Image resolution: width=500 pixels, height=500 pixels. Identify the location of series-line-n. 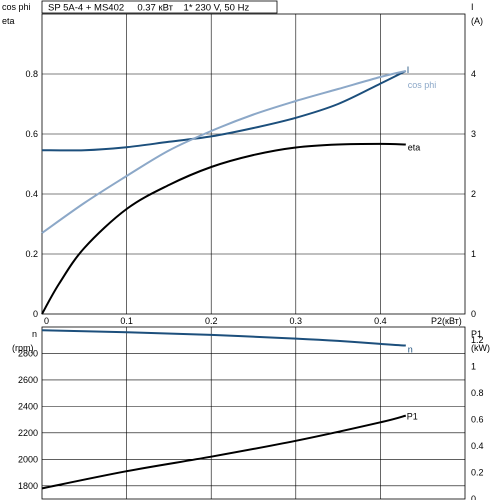
(223, 338).